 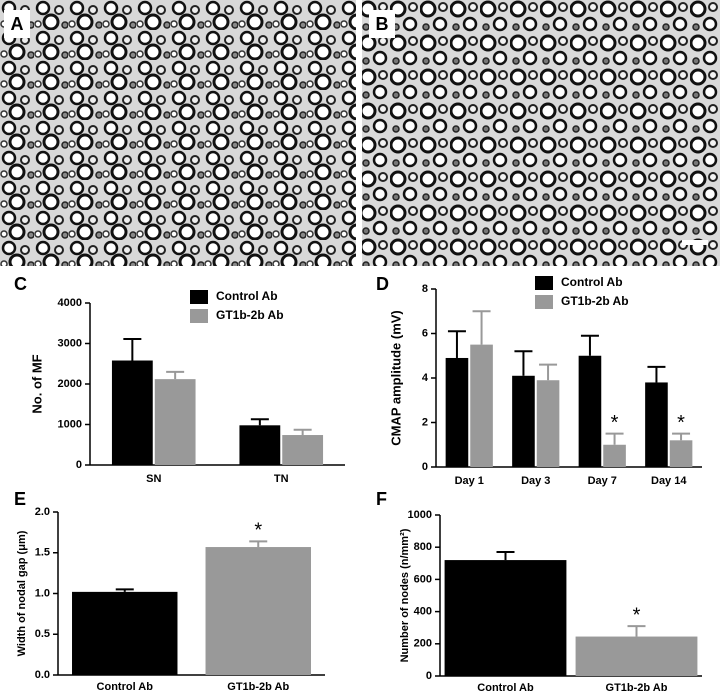 What do you see at coordinates (20, 499) in the screenshot?
I see `panel-label: E` at bounding box center [20, 499].